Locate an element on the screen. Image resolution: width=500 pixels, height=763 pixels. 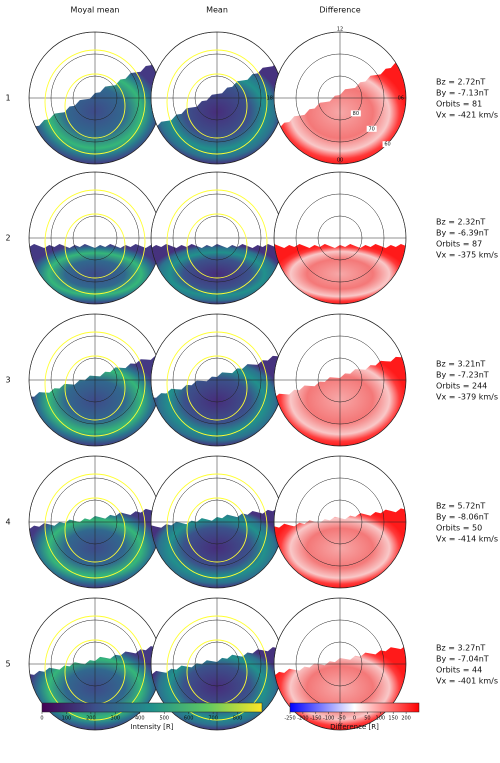
row-label: 5 is located at coordinates (7, 664).